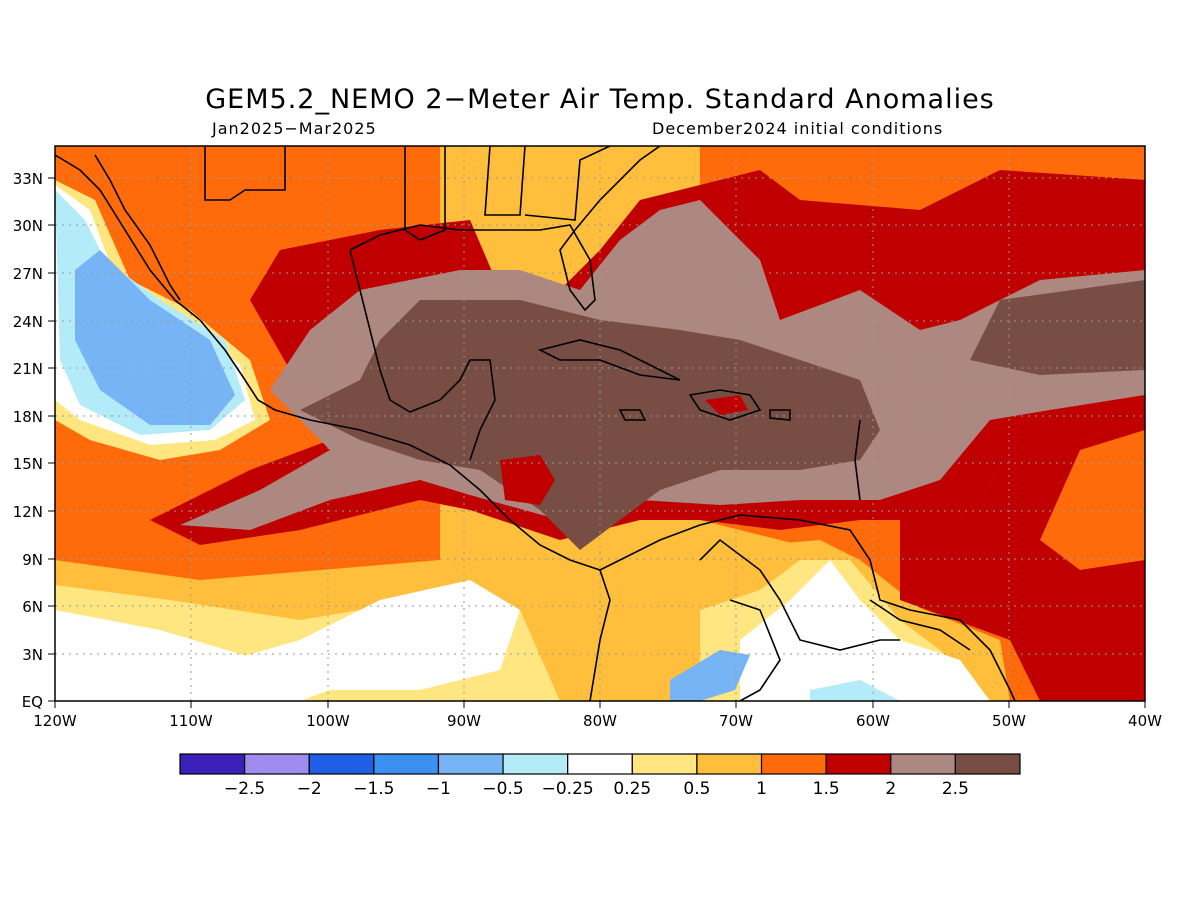 The width and height of the screenshot is (1200, 900). Describe the element at coordinates (28, 226) in the screenshot. I see `lat-label: 30N` at that location.